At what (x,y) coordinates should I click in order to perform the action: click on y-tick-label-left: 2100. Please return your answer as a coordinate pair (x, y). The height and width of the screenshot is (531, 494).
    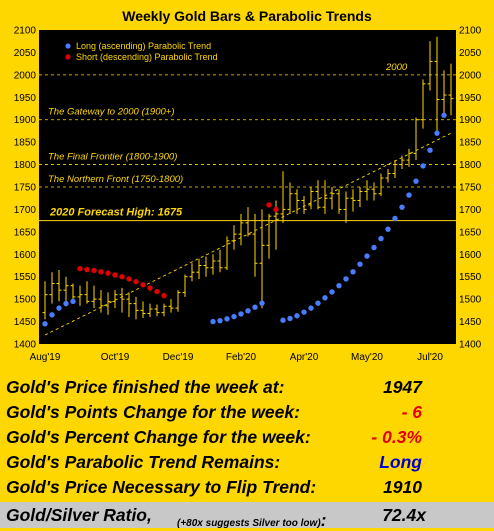
    Looking at the image, I should click on (25, 31).